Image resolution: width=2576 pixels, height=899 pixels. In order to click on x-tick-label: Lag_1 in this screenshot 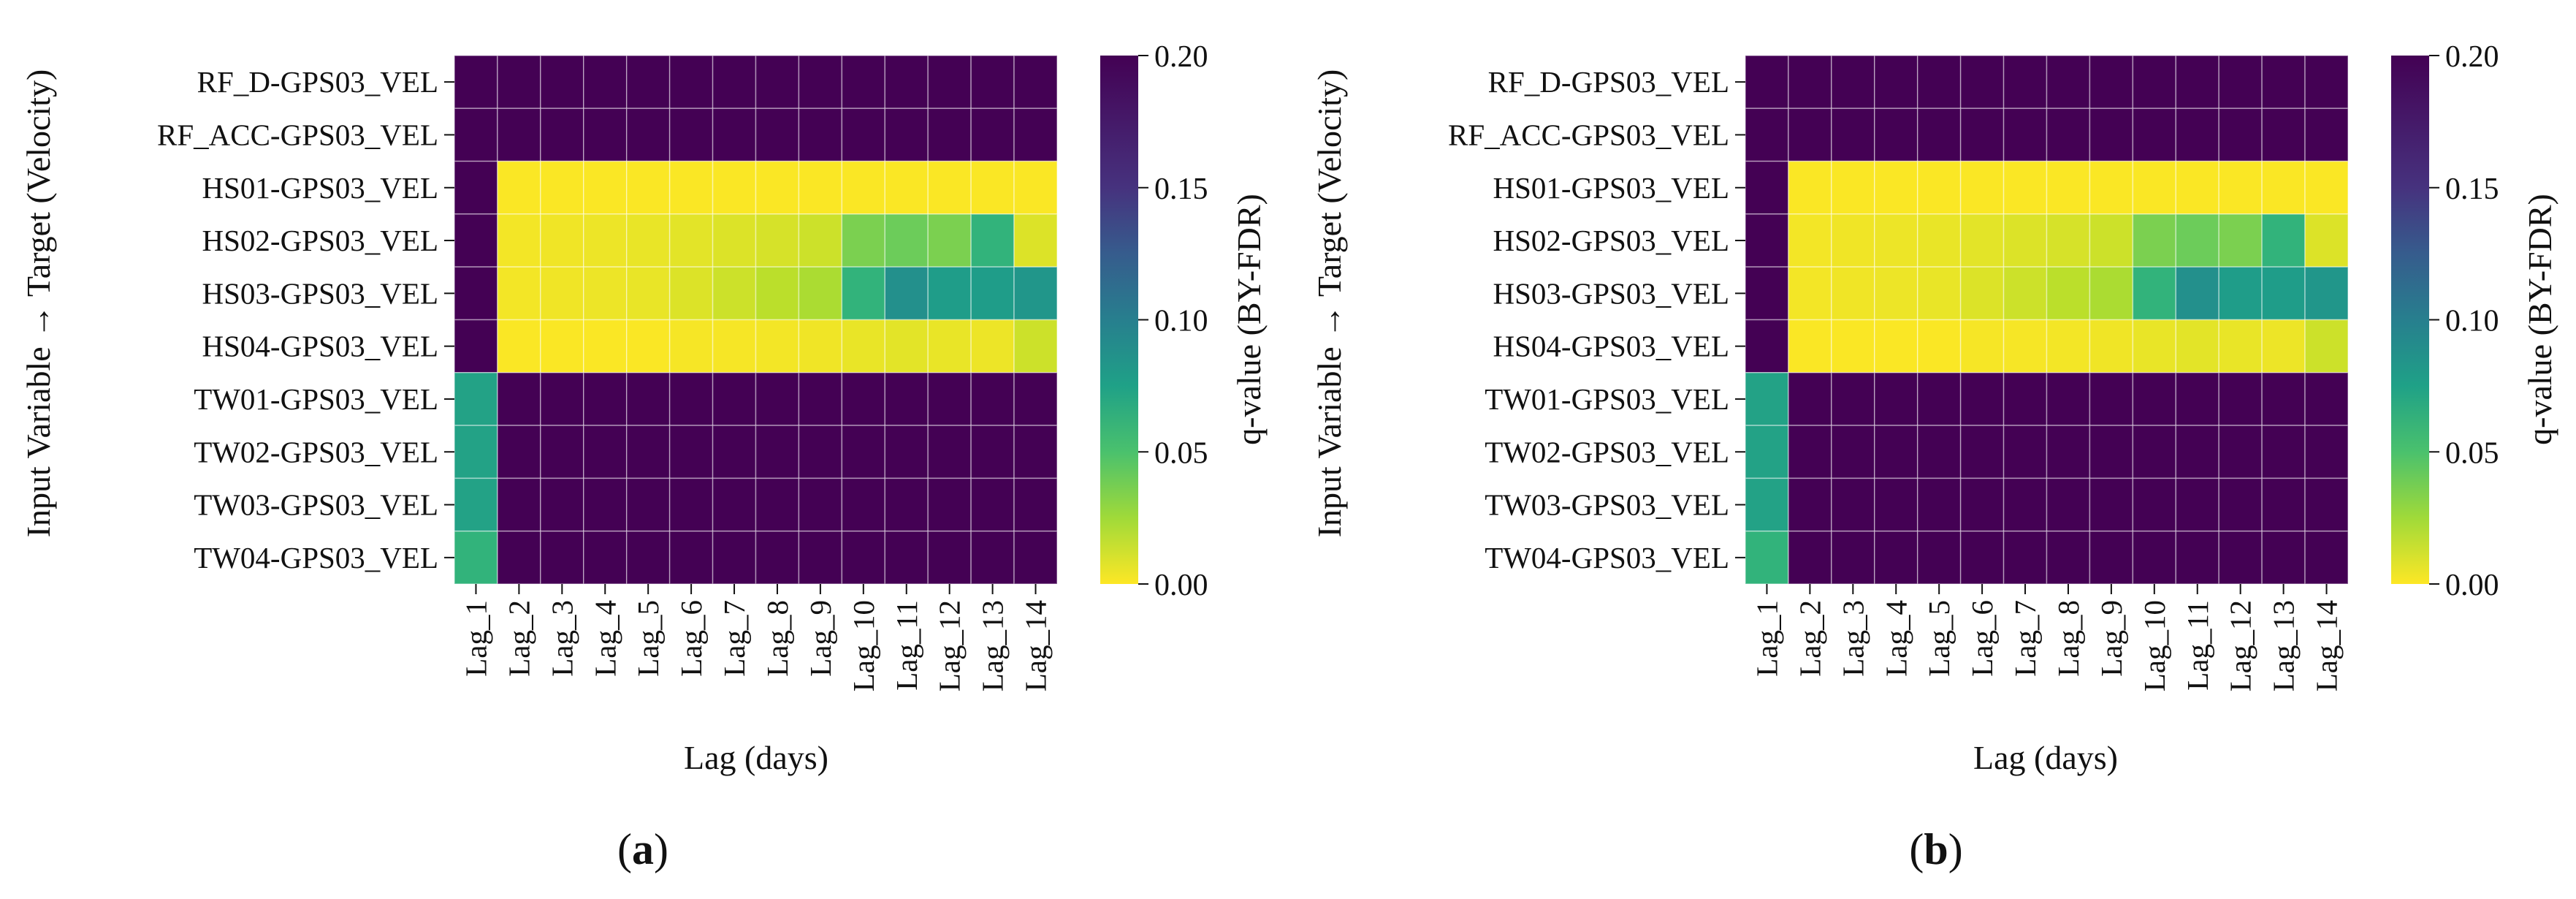, I will do `click(477, 638)`.